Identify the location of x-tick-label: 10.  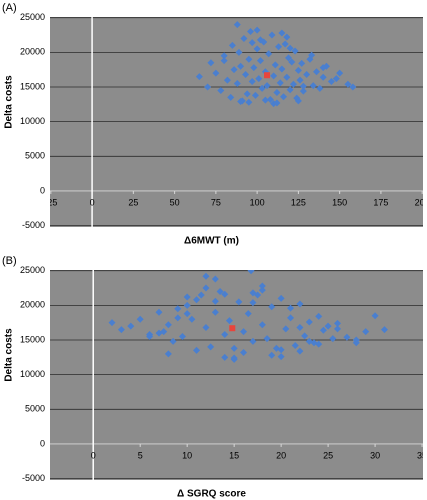
(187, 455).